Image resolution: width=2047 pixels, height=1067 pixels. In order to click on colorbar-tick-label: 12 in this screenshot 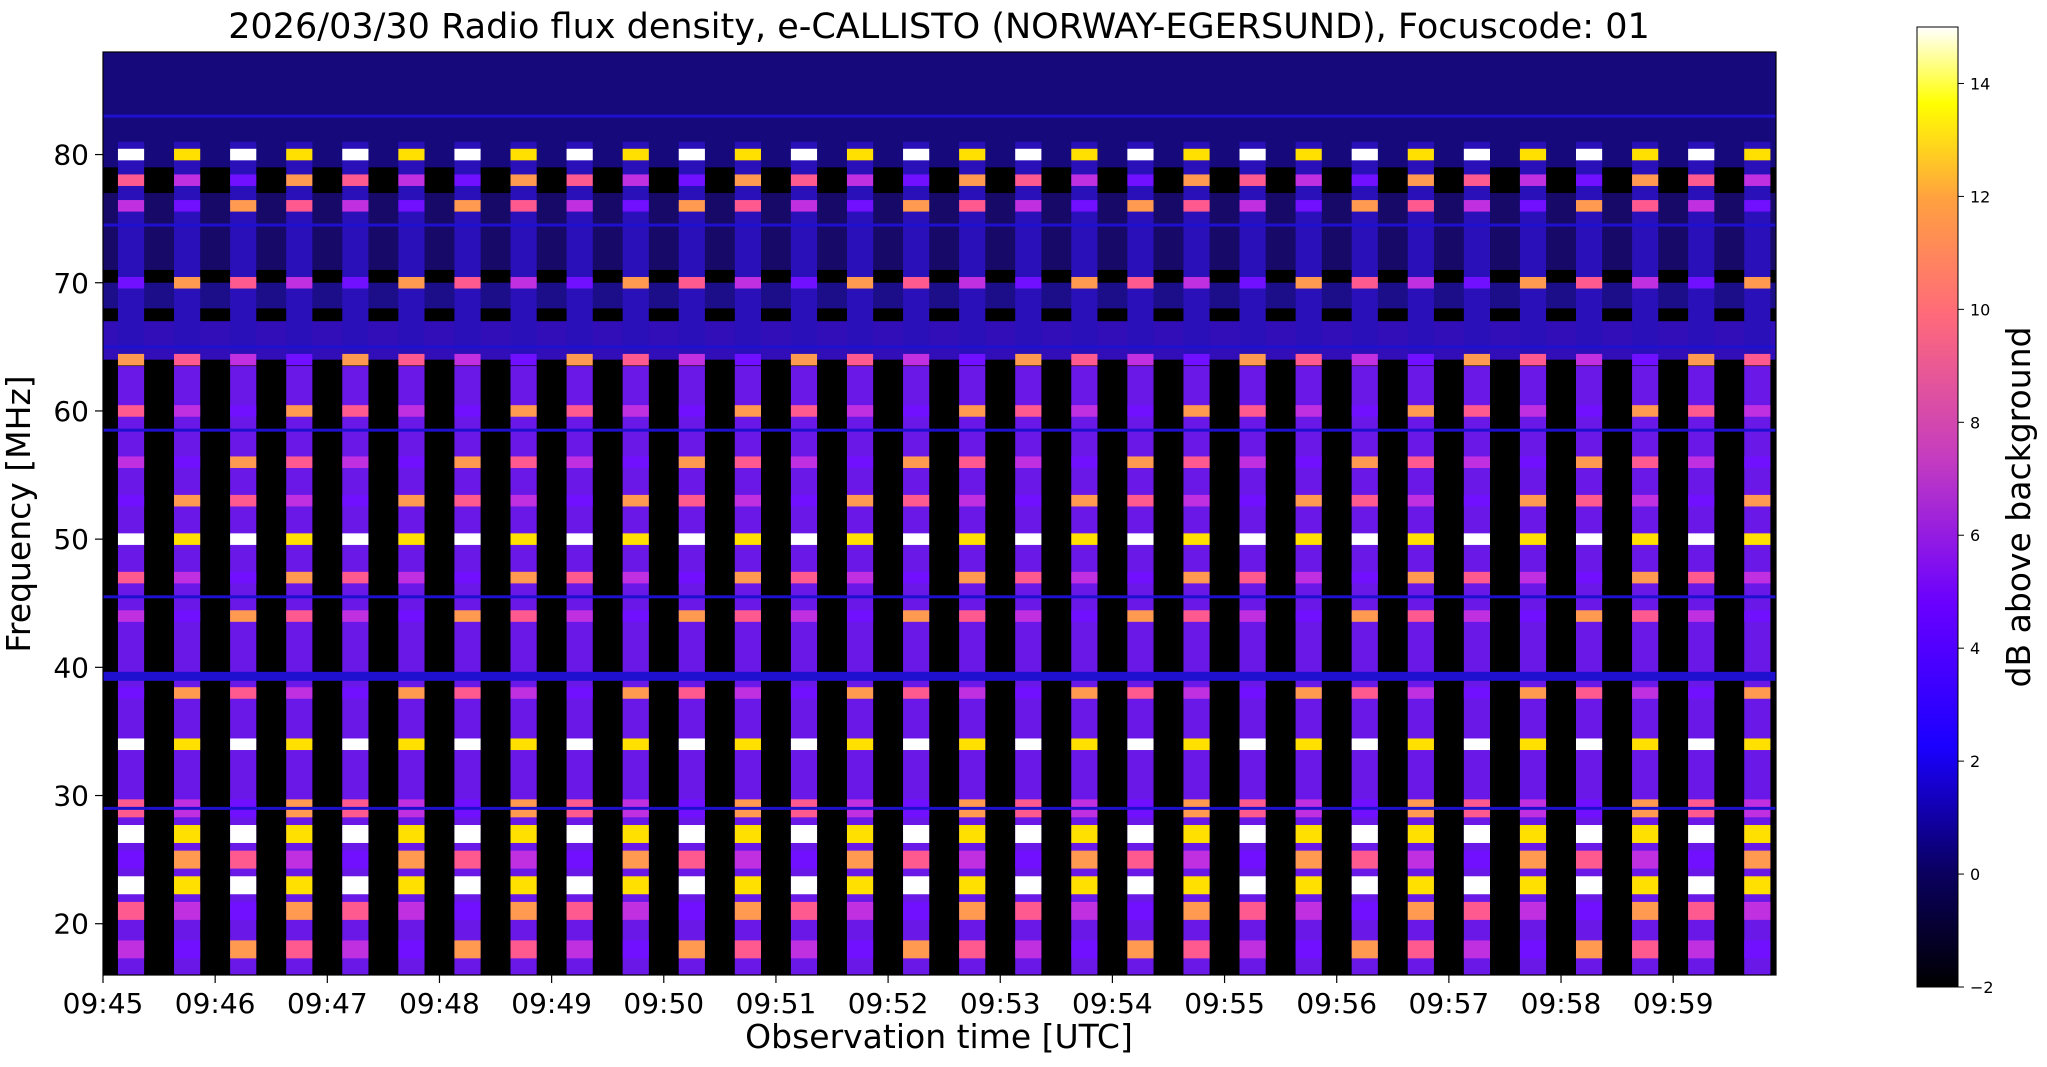, I will do `click(1980, 196)`.